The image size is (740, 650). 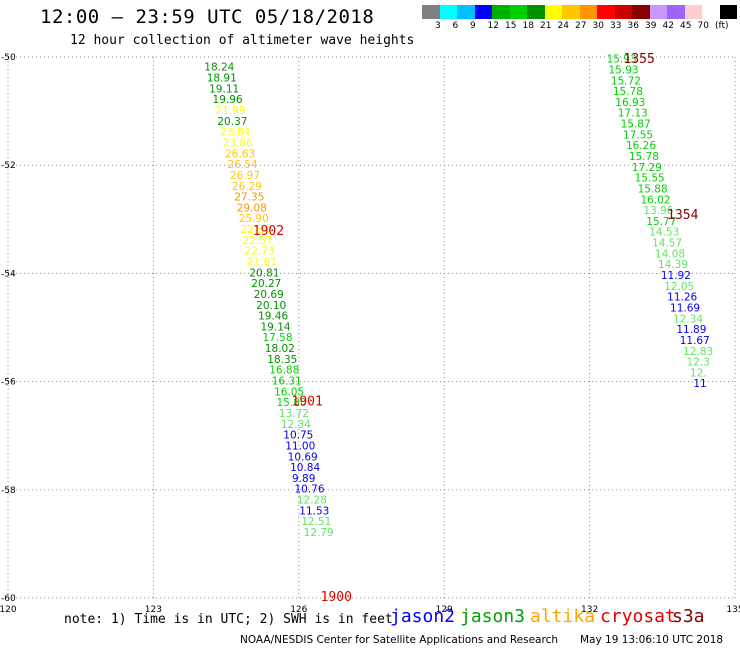 What do you see at coordinates (685, 308) in the screenshot?
I see `wave-height-point: 11.69` at bounding box center [685, 308].